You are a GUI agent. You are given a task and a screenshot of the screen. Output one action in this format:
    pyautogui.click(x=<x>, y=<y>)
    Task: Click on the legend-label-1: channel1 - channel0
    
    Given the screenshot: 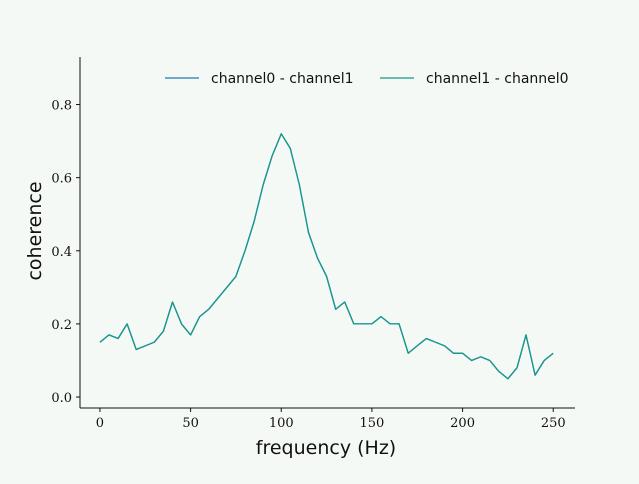 What is the action you would take?
    pyautogui.click(x=497, y=79)
    